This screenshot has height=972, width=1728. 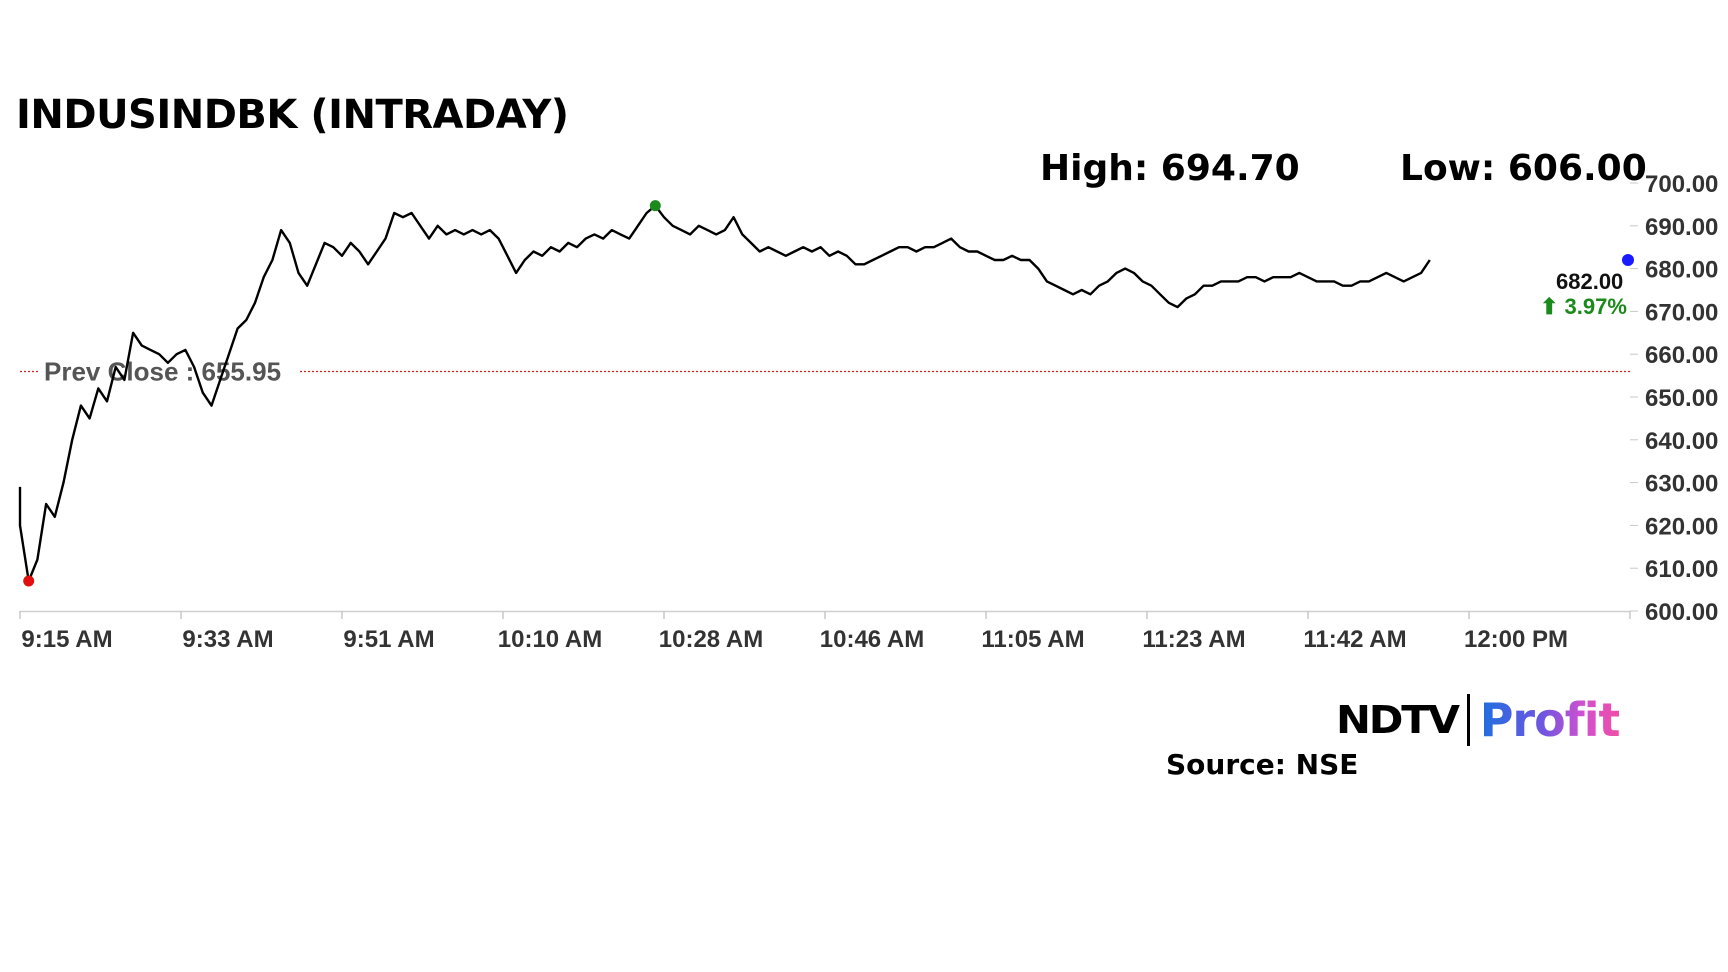 I want to click on chart-title: INDUSINDBK (INTRADAY), so click(x=292, y=115).